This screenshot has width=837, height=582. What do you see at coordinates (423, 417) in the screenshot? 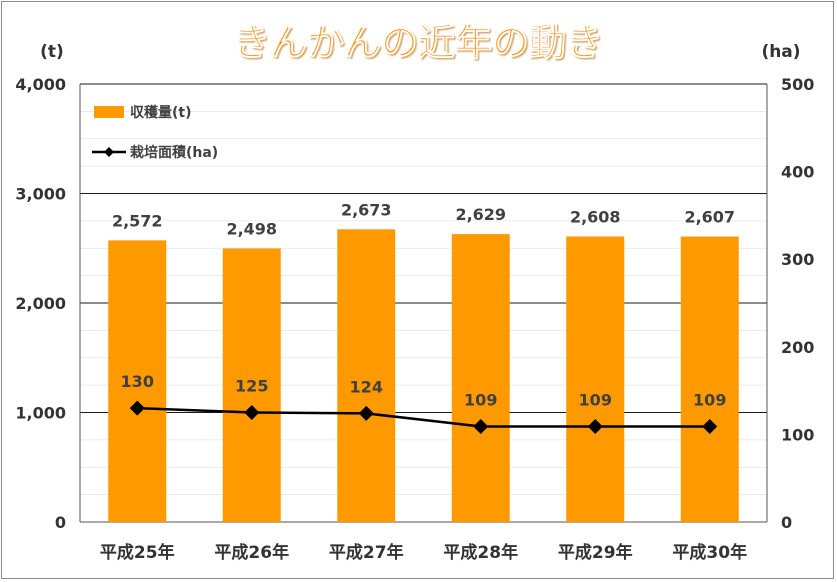
I see `area-line` at bounding box center [423, 417].